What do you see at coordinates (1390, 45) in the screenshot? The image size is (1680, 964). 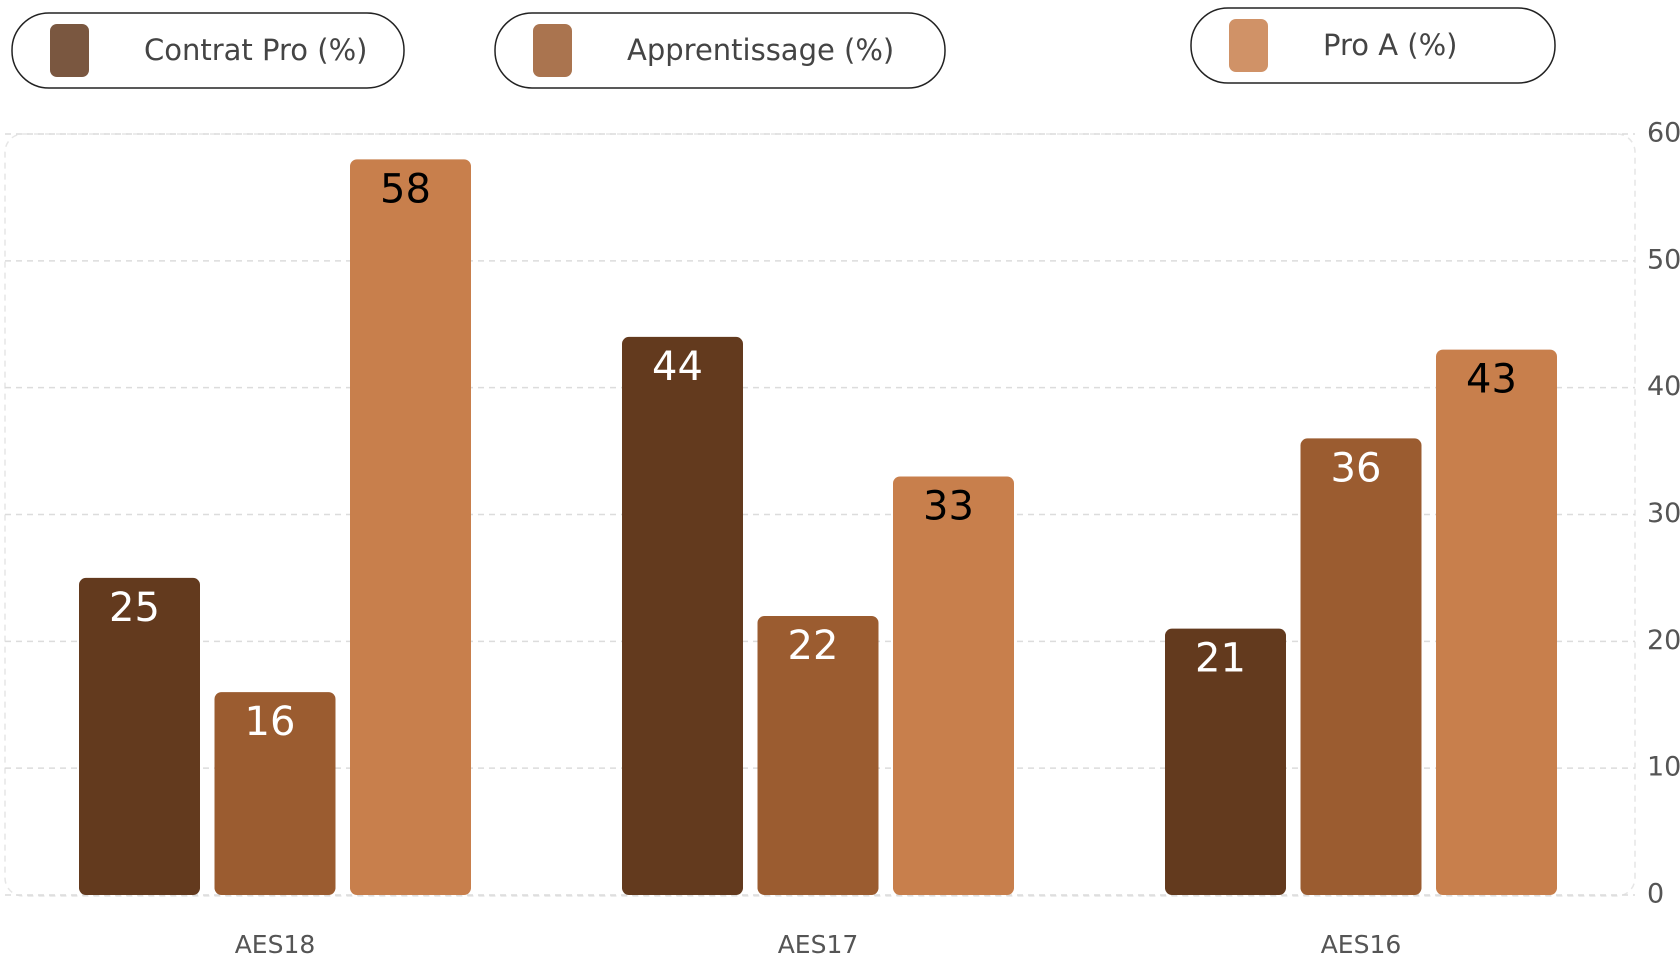 I see `legend-label: Pro A (%)` at bounding box center [1390, 45].